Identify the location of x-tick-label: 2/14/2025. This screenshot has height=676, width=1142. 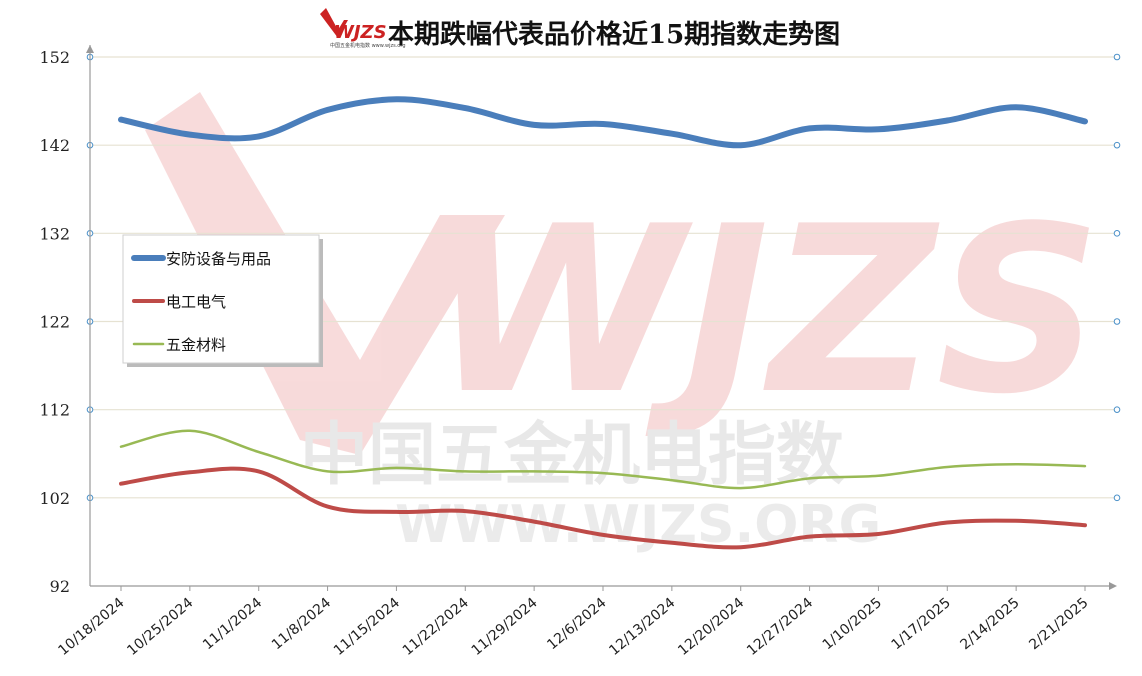
(989, 624).